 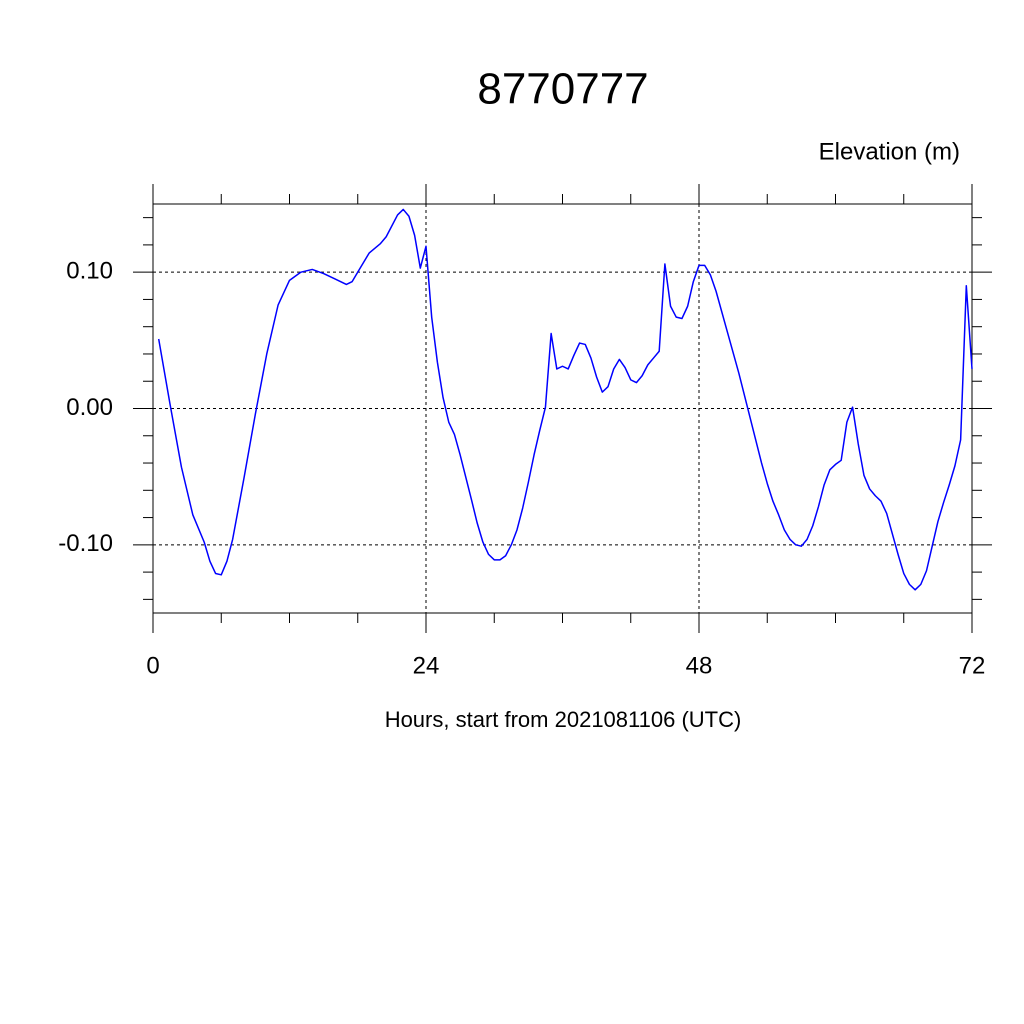 What do you see at coordinates (562, 89) in the screenshot?
I see `chart-title: 8770777` at bounding box center [562, 89].